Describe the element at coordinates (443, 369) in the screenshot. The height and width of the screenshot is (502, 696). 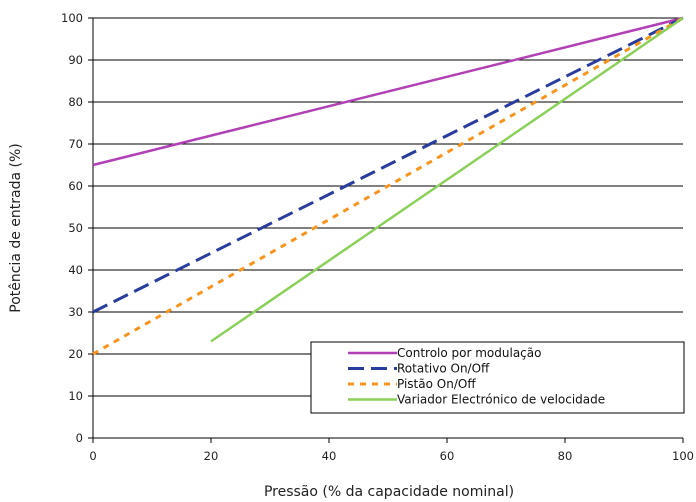
I see `legend-label-2: Rotativo On/Off` at that location.